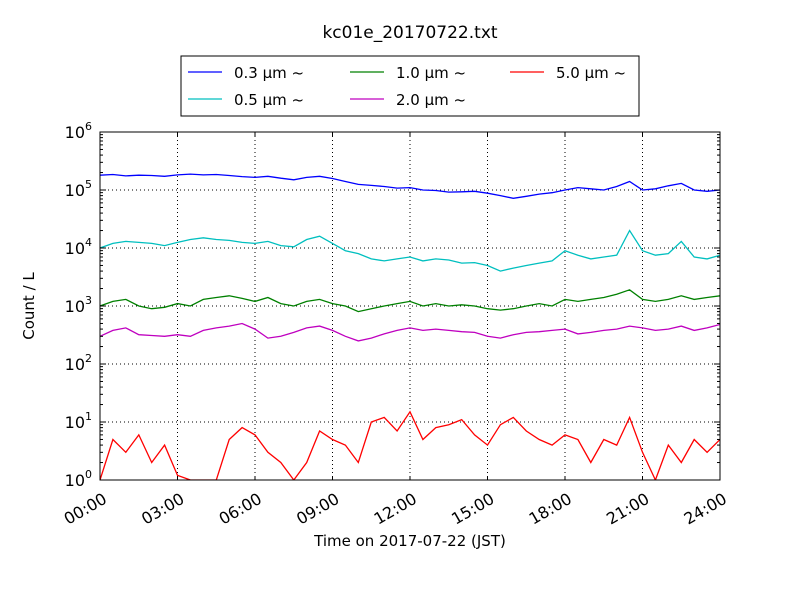  I want to click on x-tick-label: 18:00, so click(550, 509).